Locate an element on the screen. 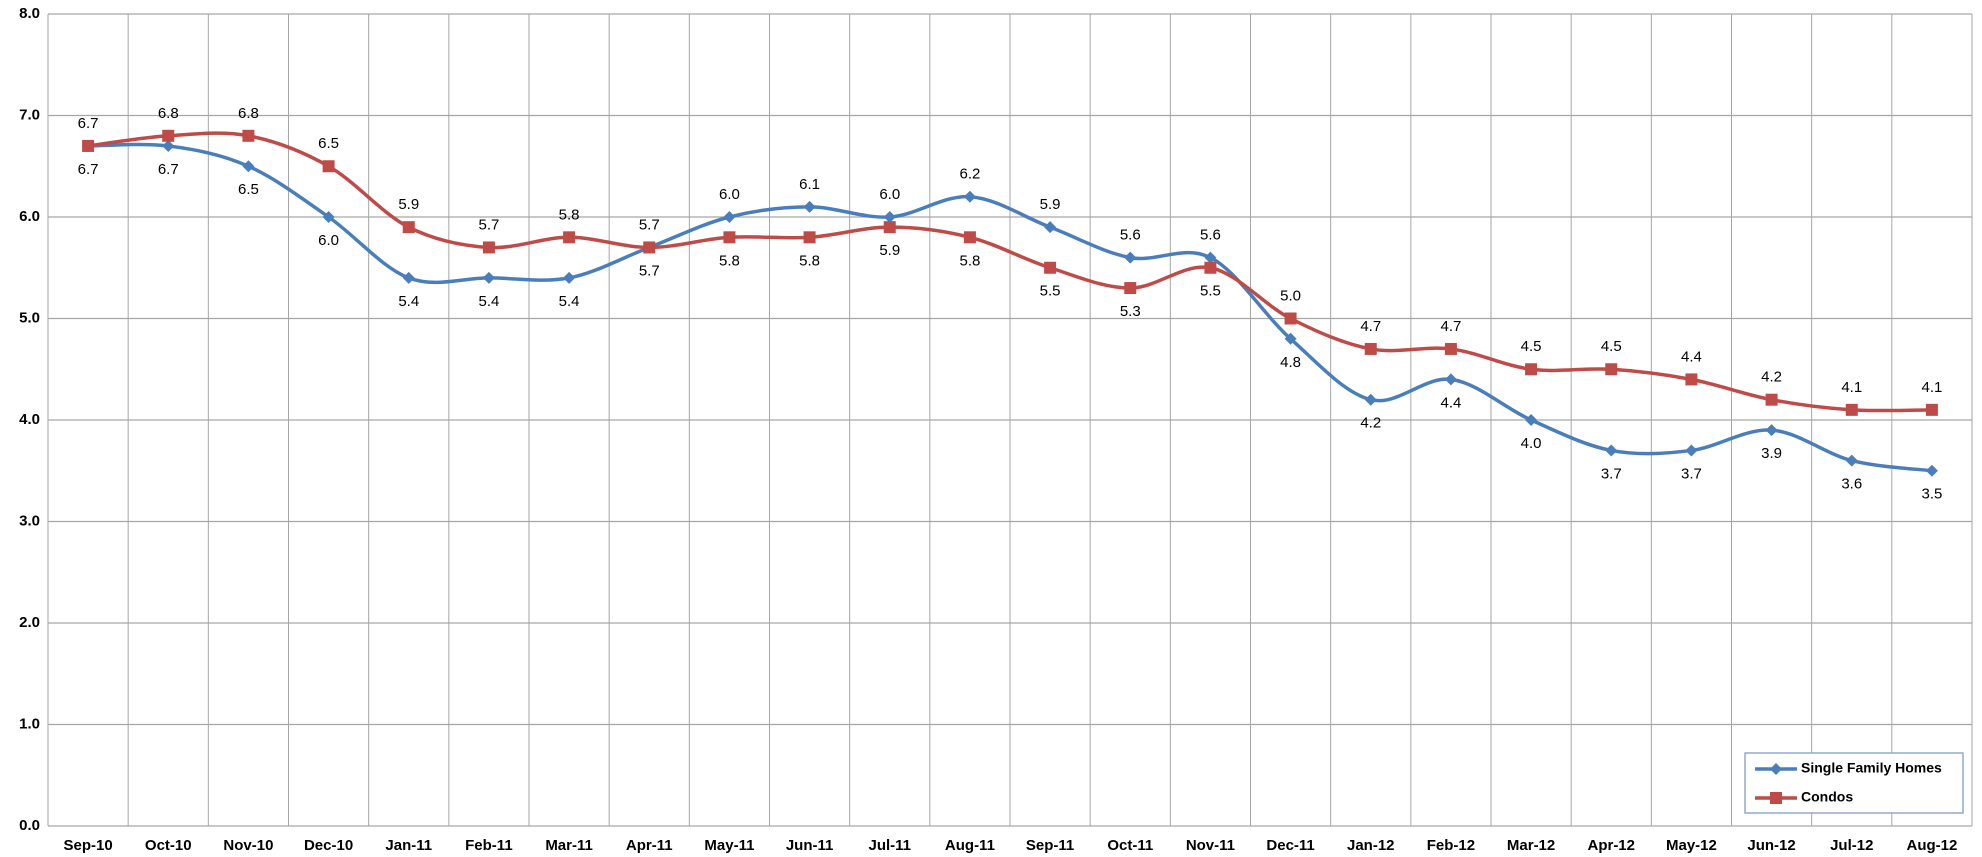  data-label: 4.8 is located at coordinates (1290, 362).